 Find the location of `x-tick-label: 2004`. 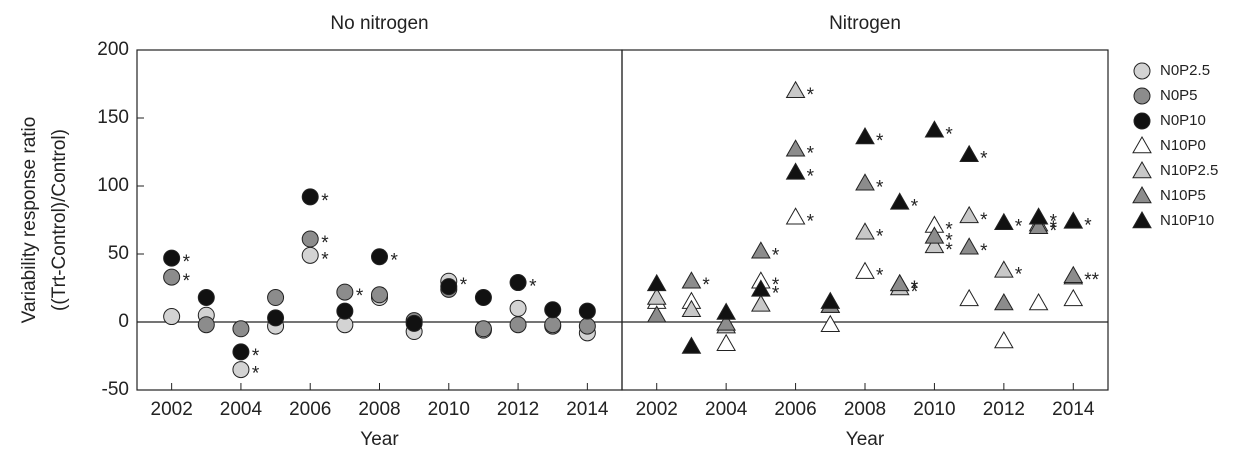

x-tick-label: 2004 is located at coordinates (726, 409).